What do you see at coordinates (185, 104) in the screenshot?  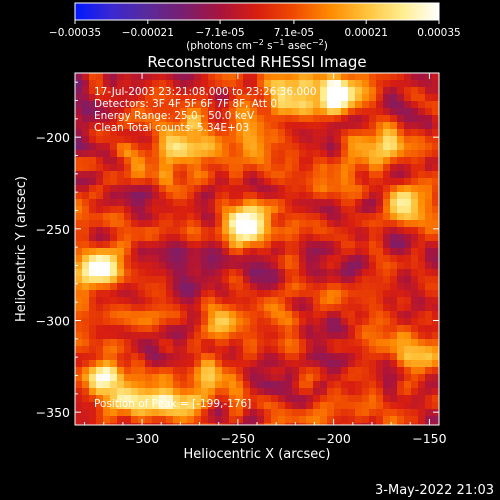 I see `detectors-text: Detectors: 3F 4F 5F 6F 7F 8F, Att 0` at bounding box center [185, 104].